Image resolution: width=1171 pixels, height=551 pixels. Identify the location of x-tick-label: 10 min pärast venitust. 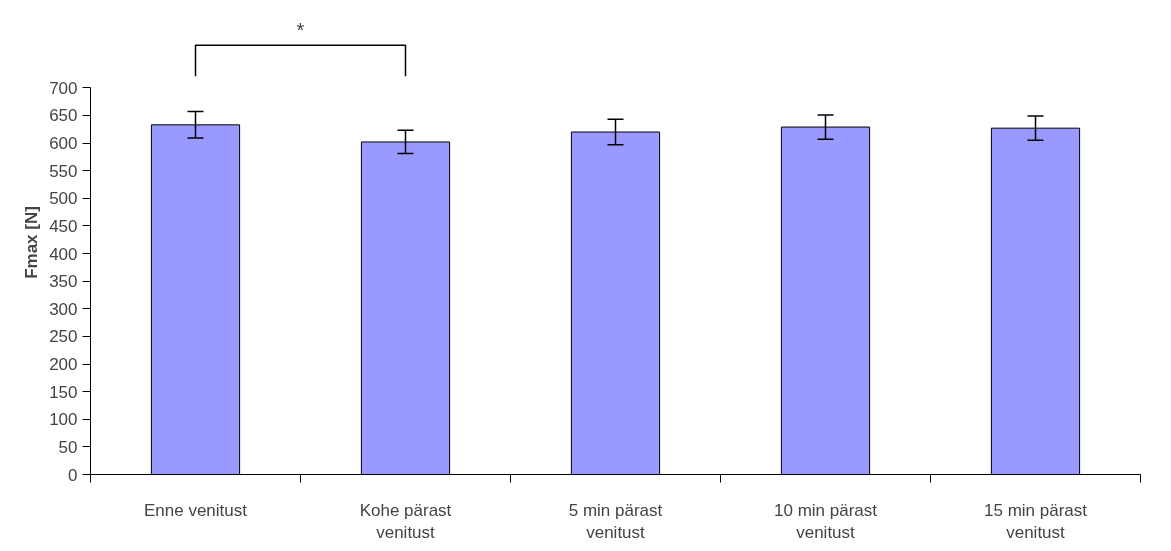
(826, 521).